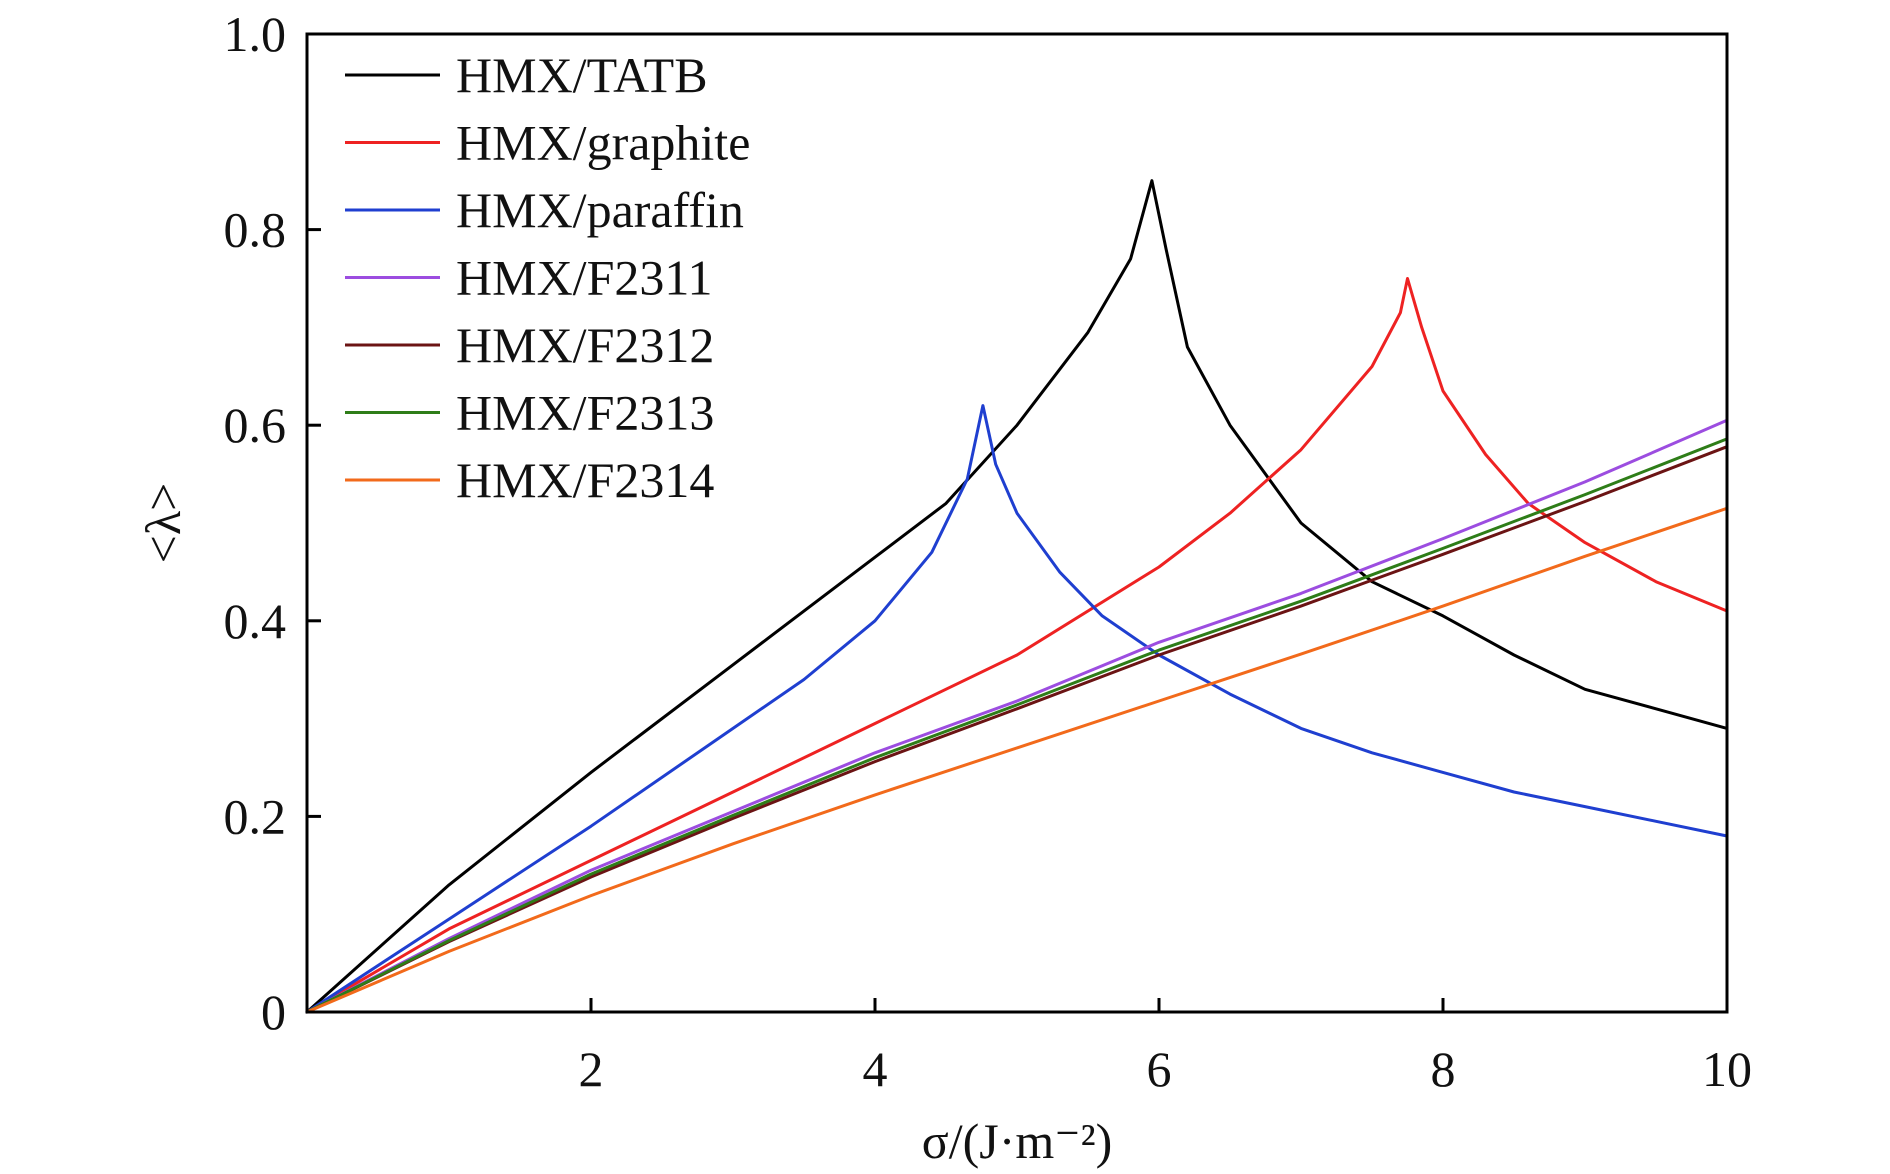  Describe the element at coordinates (603, 143) in the screenshot. I see `legend-label-2: HMX/graphite` at that location.